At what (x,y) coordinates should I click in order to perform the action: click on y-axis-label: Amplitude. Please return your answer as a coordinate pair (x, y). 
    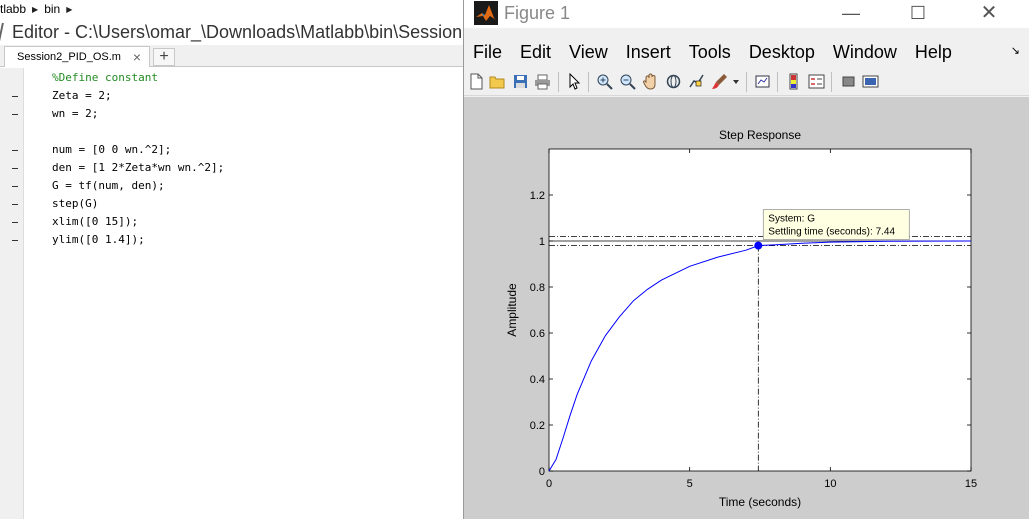
    Looking at the image, I should click on (512, 310).